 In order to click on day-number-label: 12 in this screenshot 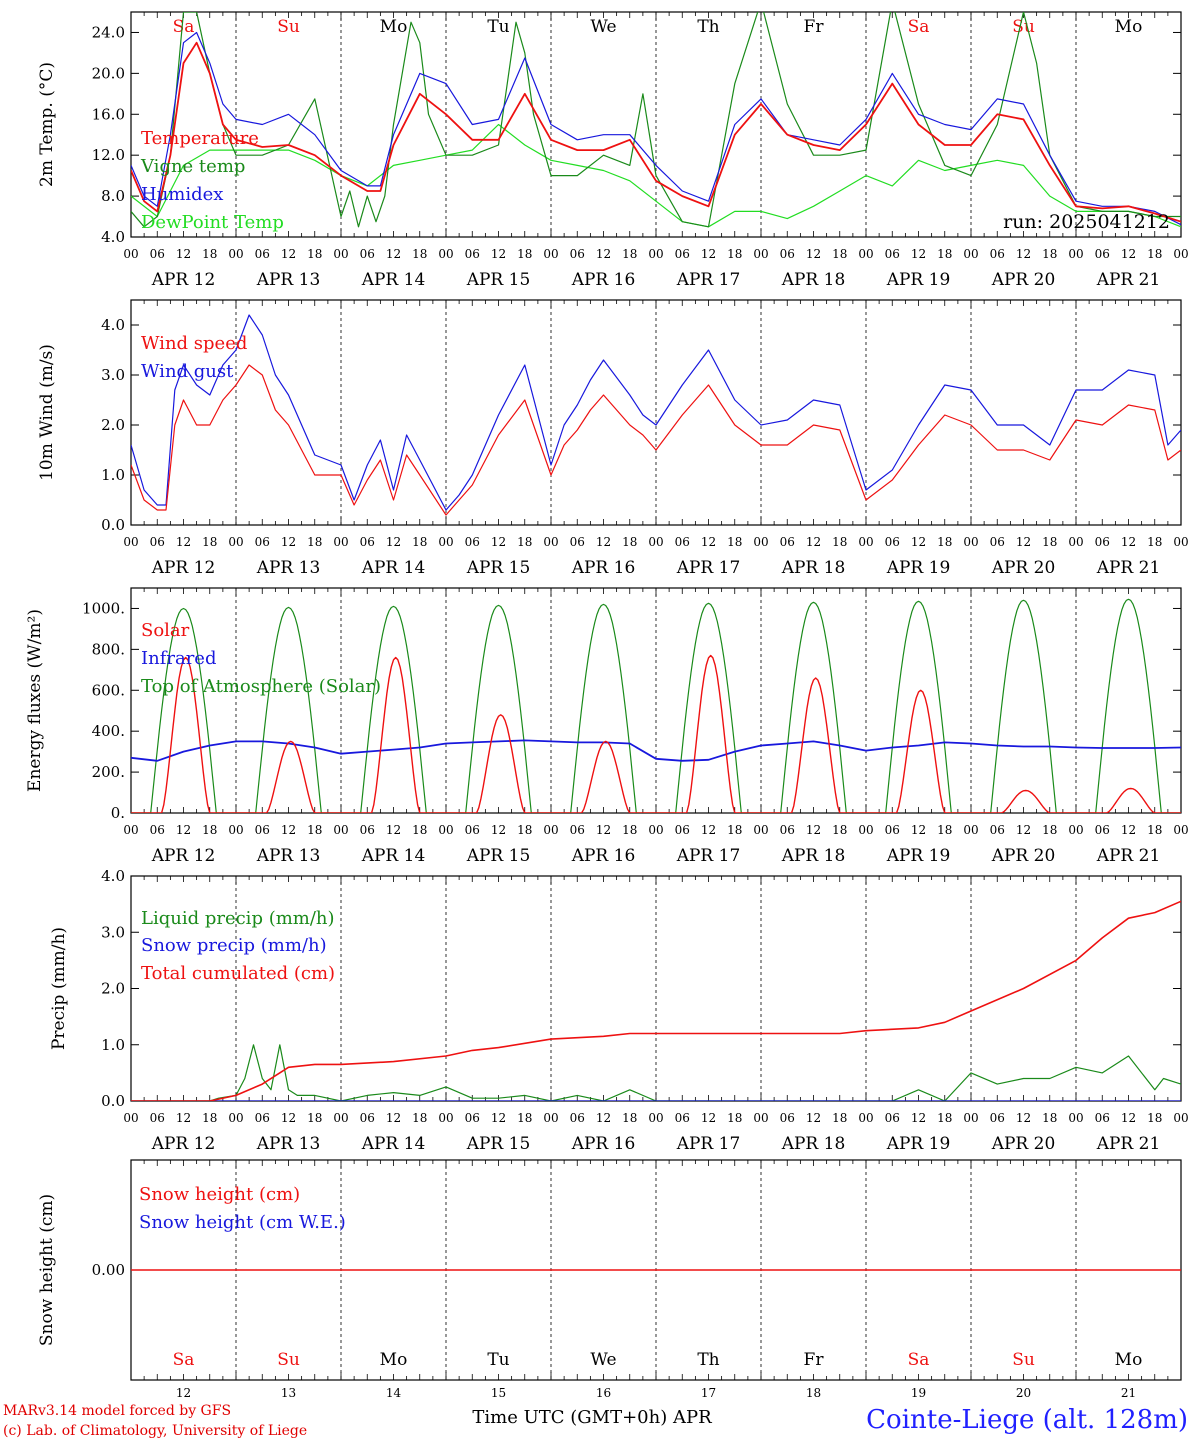, I will do `click(183, 1393)`.